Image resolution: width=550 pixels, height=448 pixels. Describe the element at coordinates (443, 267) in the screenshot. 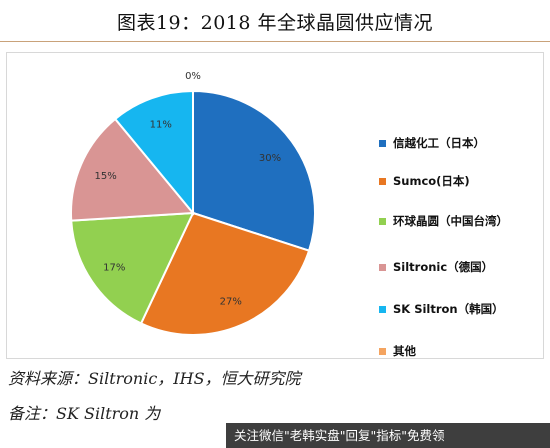

I see `legend-label: Siltronic（德国）` at that location.